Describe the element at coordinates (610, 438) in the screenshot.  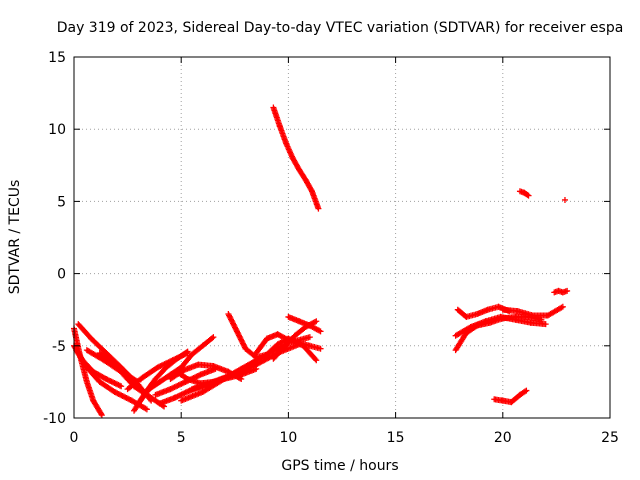
I see `x-tick-label: 25` at that location.